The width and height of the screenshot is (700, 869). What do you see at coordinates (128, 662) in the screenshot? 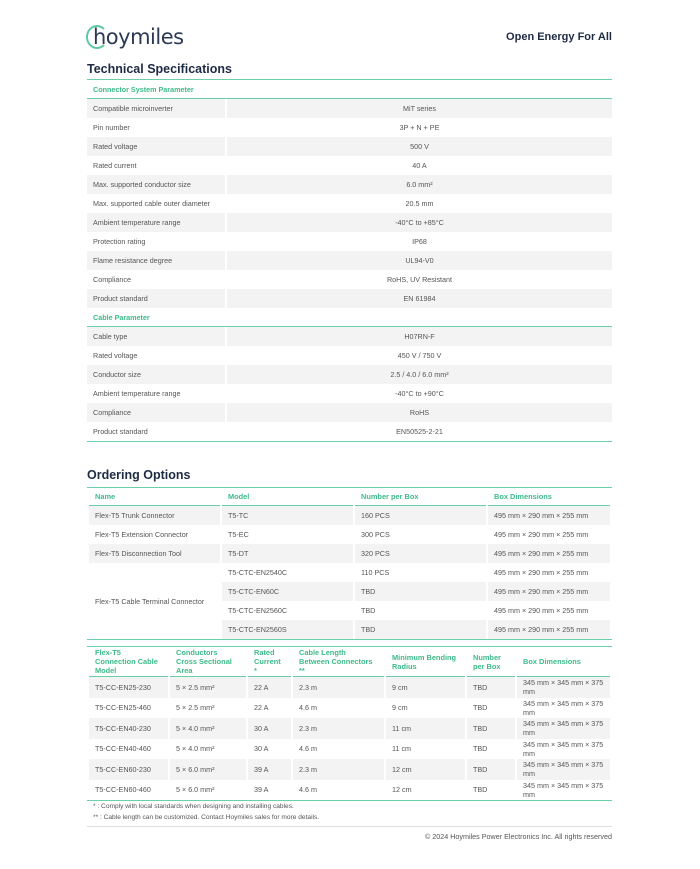
I see `column-header: Flex-T5 Connection Cable Model` at bounding box center [128, 662].